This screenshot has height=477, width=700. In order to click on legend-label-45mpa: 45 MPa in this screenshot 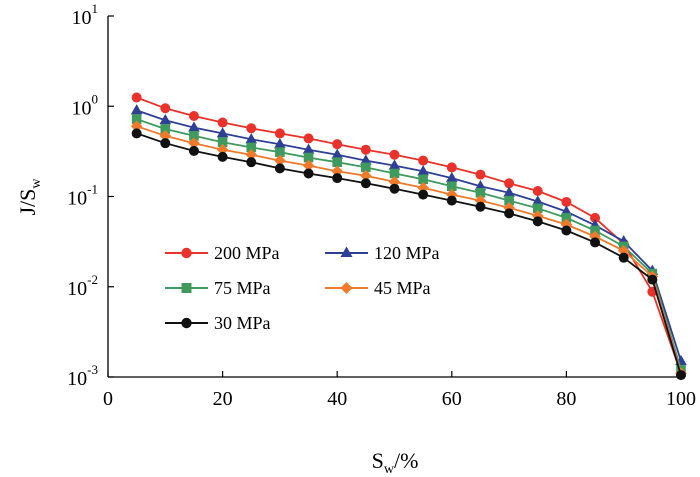, I will do `click(402, 288)`.